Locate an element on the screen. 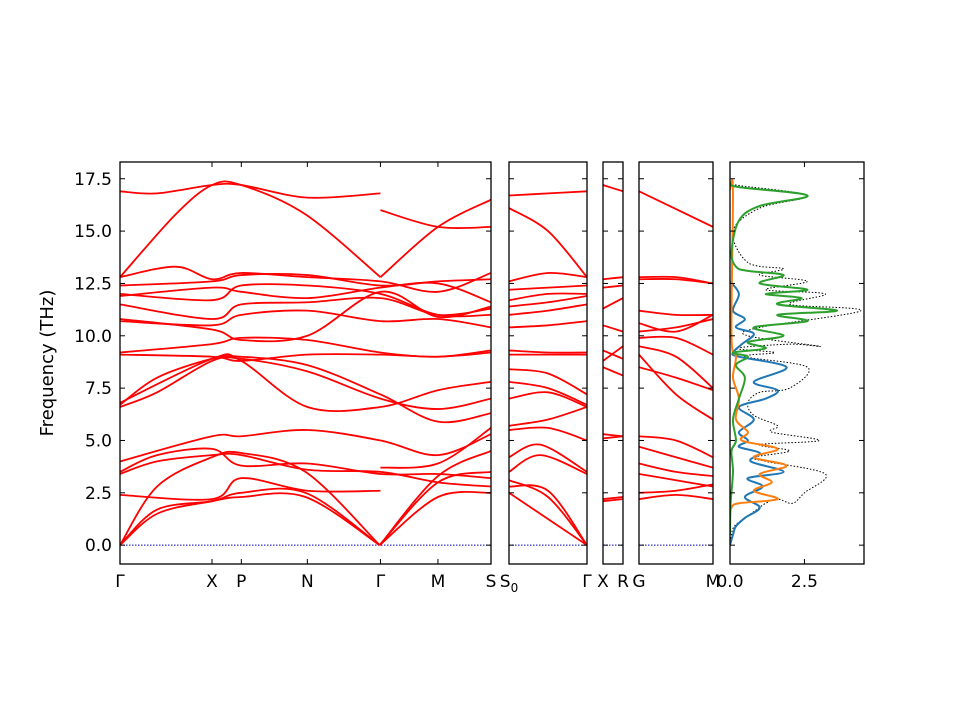  band-p4-d1 is located at coordinates (676, 379).